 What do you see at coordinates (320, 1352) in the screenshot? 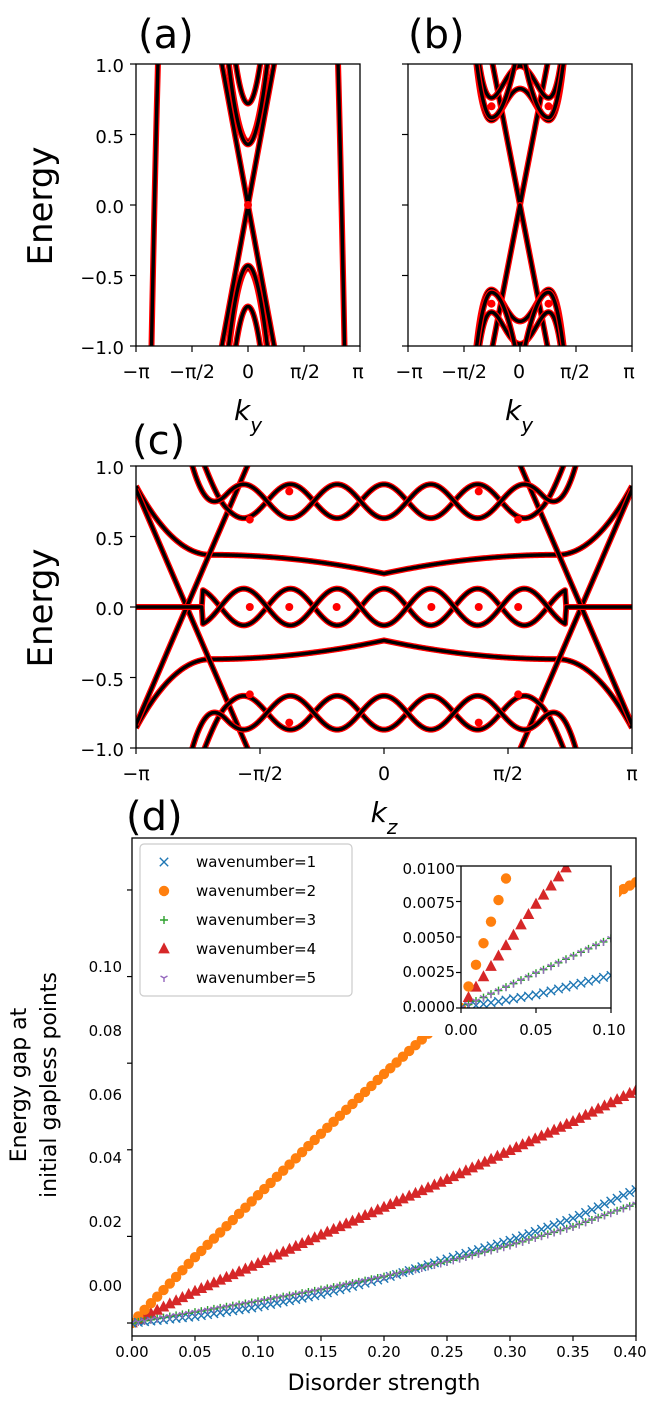
I see `x-tick-label: 0.15` at bounding box center [320, 1352].